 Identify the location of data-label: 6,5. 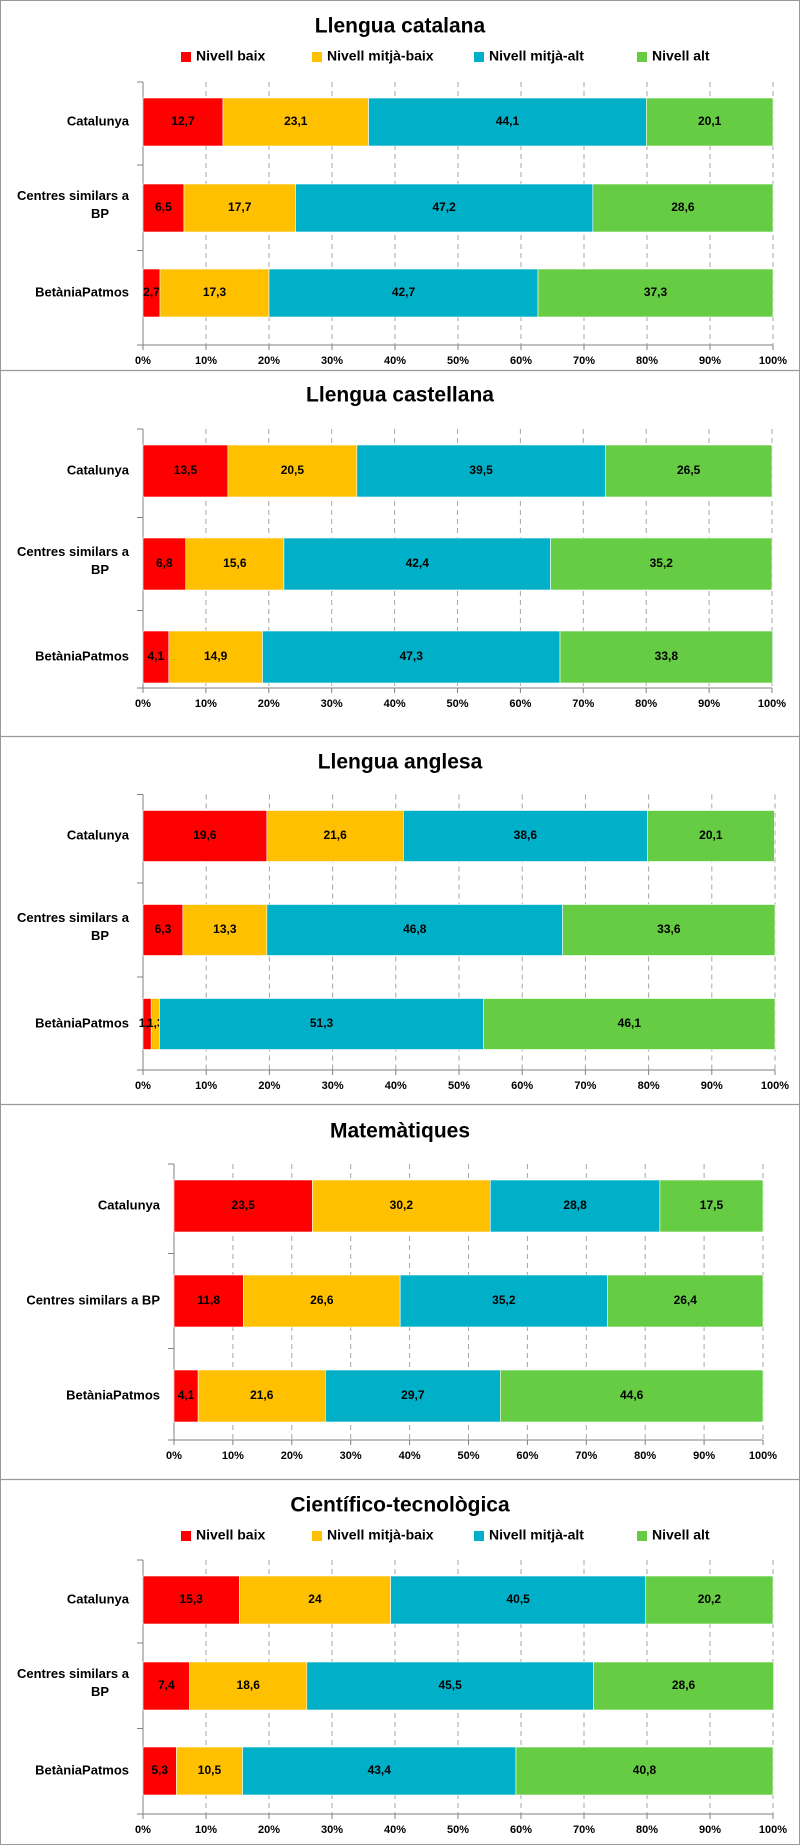
(163, 207).